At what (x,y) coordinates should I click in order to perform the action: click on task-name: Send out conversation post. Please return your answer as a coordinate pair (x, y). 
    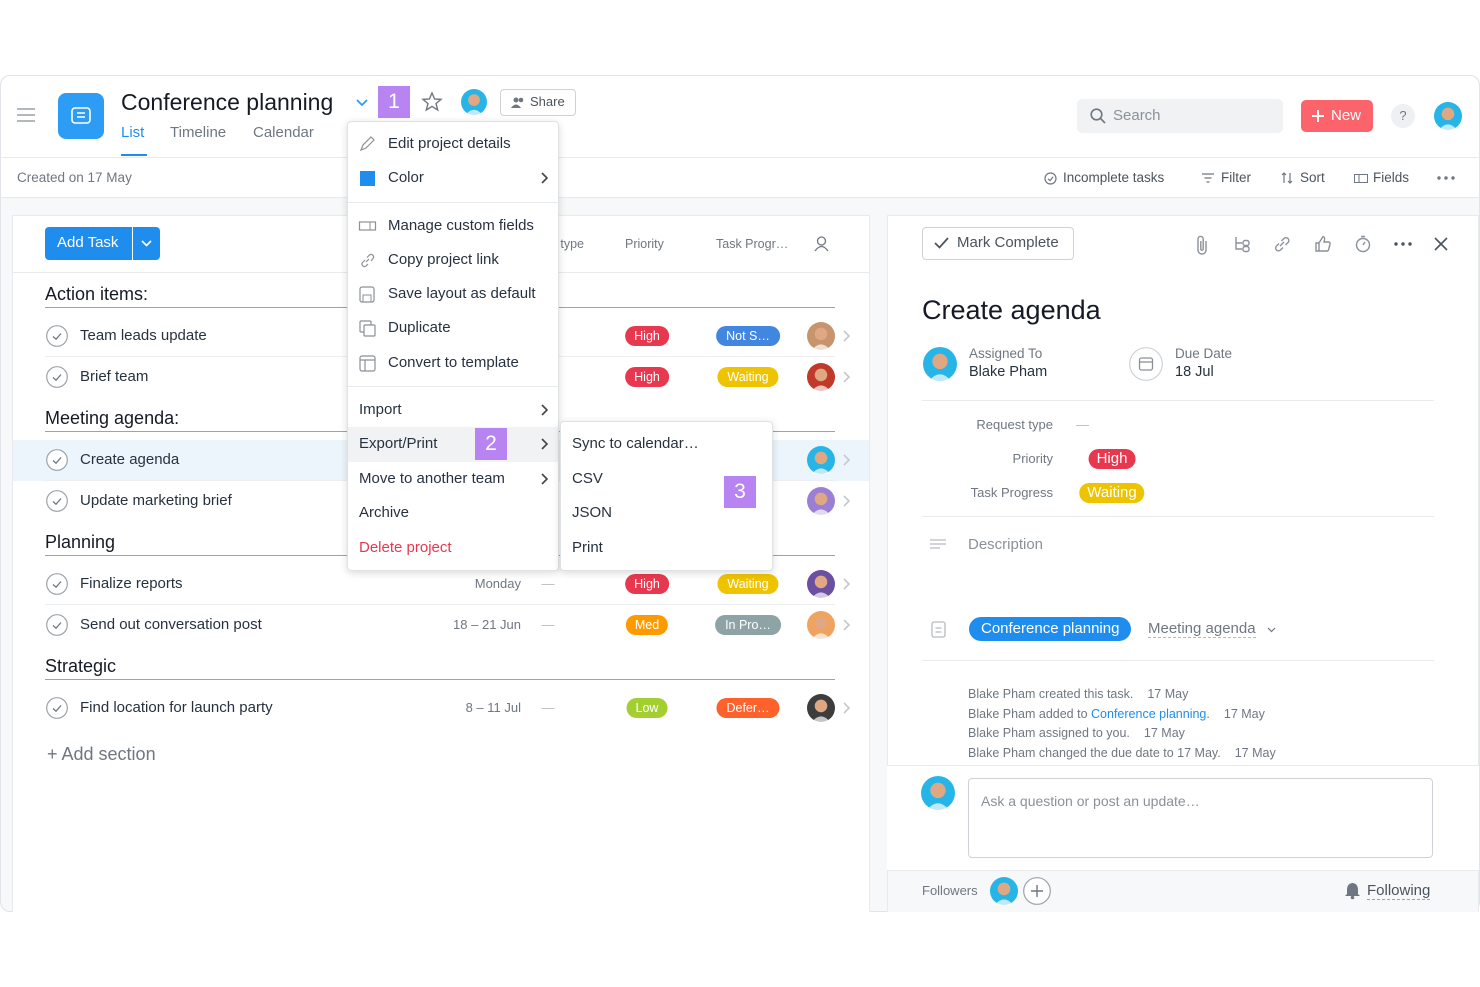
    Looking at the image, I should click on (171, 624).